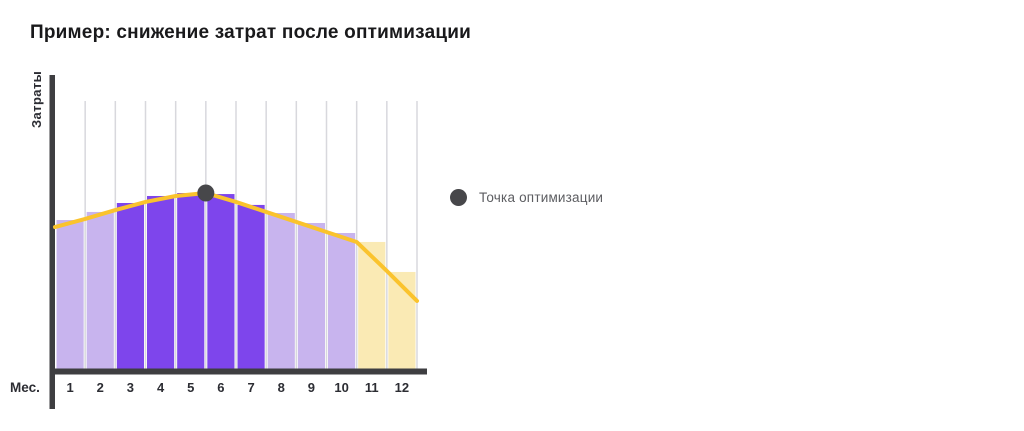 The width and height of the screenshot is (1024, 431). I want to click on x-tick-label-4: 4, so click(160, 387).